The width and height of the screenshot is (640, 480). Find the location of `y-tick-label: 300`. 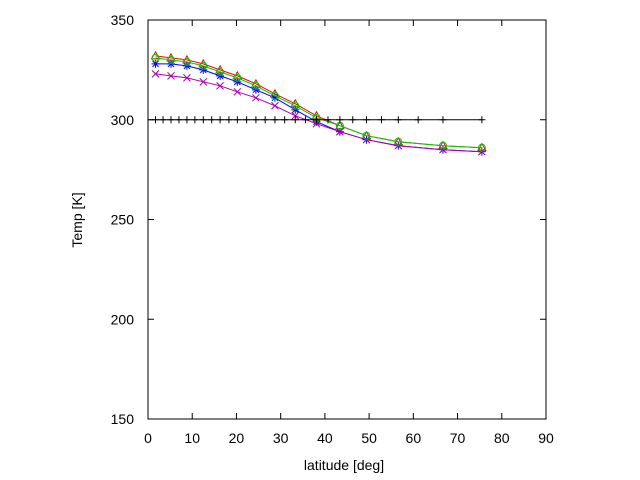

y-tick-label: 300 is located at coordinates (123, 120).